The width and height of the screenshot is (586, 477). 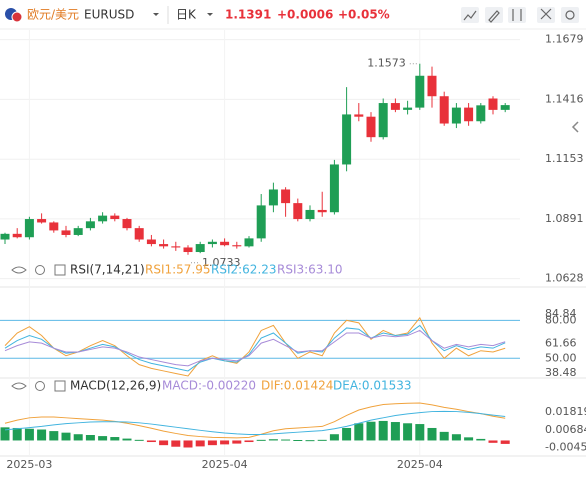 What do you see at coordinates (364, 15) in the screenshot?
I see `change-pct: +0.05%` at bounding box center [364, 15].